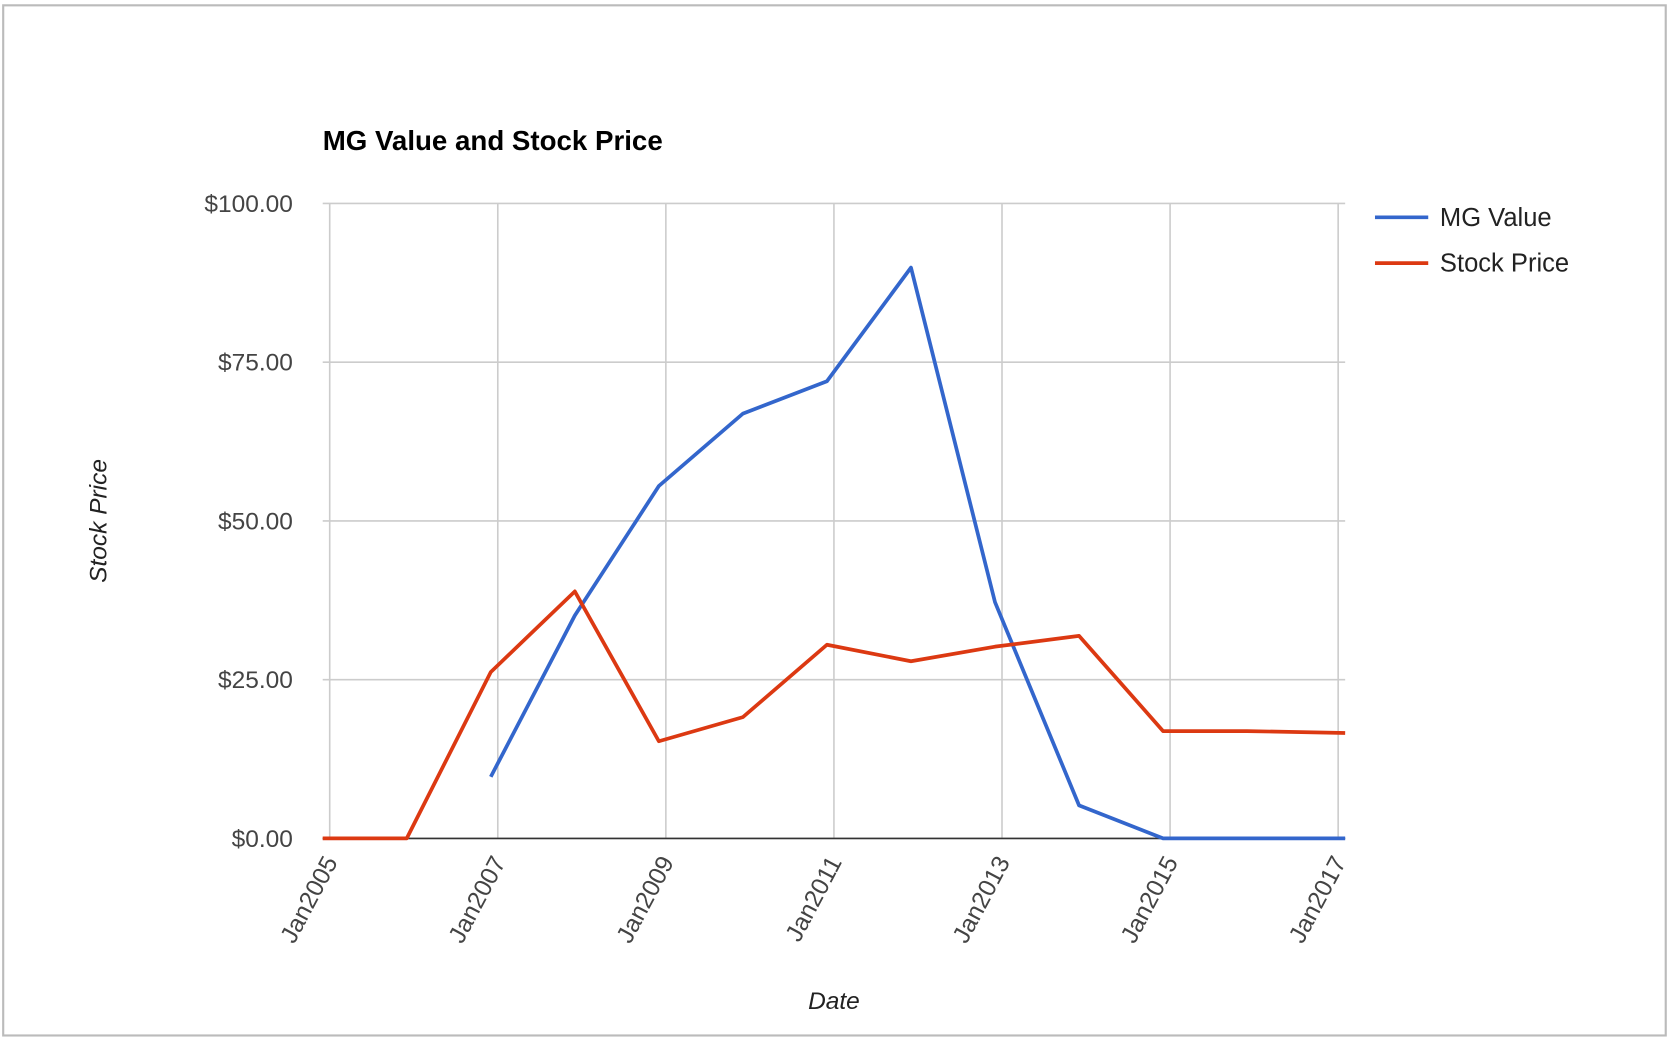 The height and width of the screenshot is (1044, 1670). Describe the element at coordinates (493, 140) in the screenshot. I see `chart-title: MG Value and Stock Price` at that location.